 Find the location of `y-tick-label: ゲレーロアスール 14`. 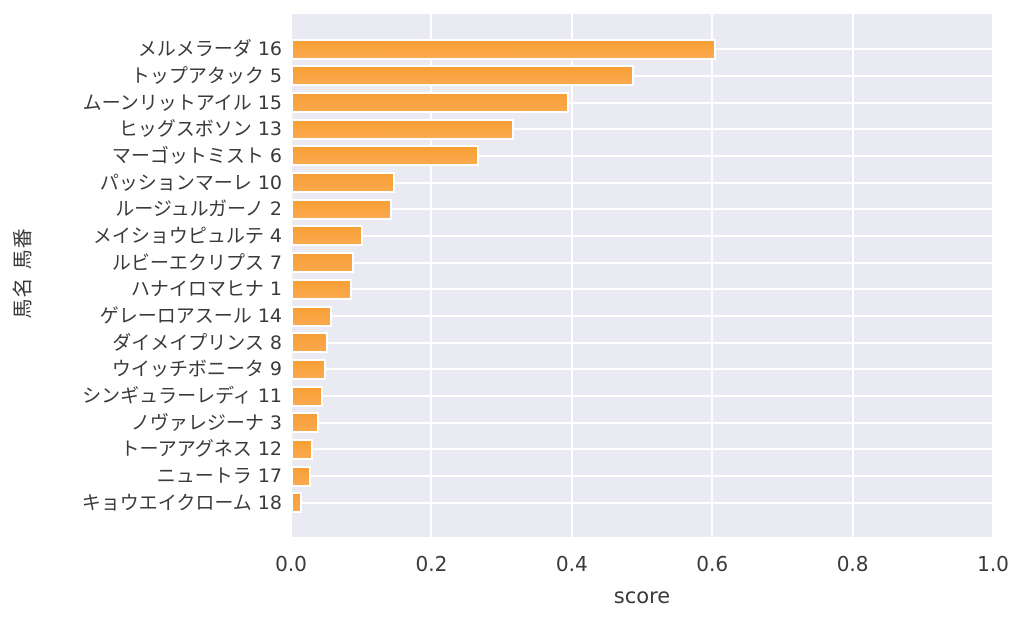

y-tick-label: ゲレーロアスール 14 is located at coordinates (190, 316).